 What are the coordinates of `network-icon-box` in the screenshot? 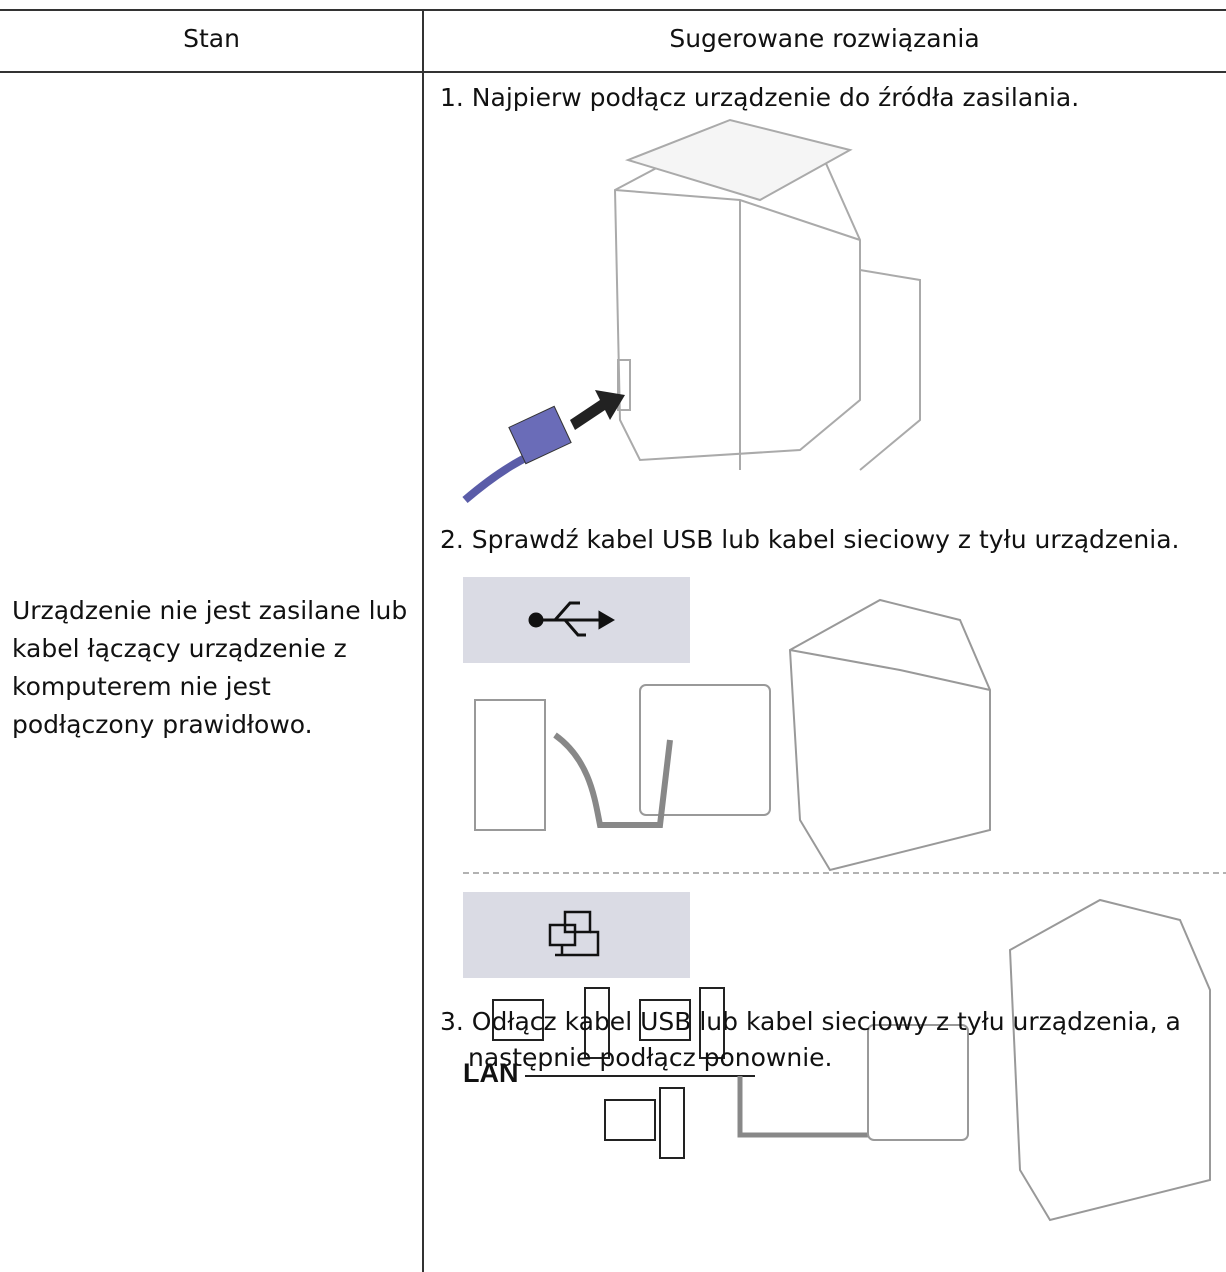 It's located at (576, 935).